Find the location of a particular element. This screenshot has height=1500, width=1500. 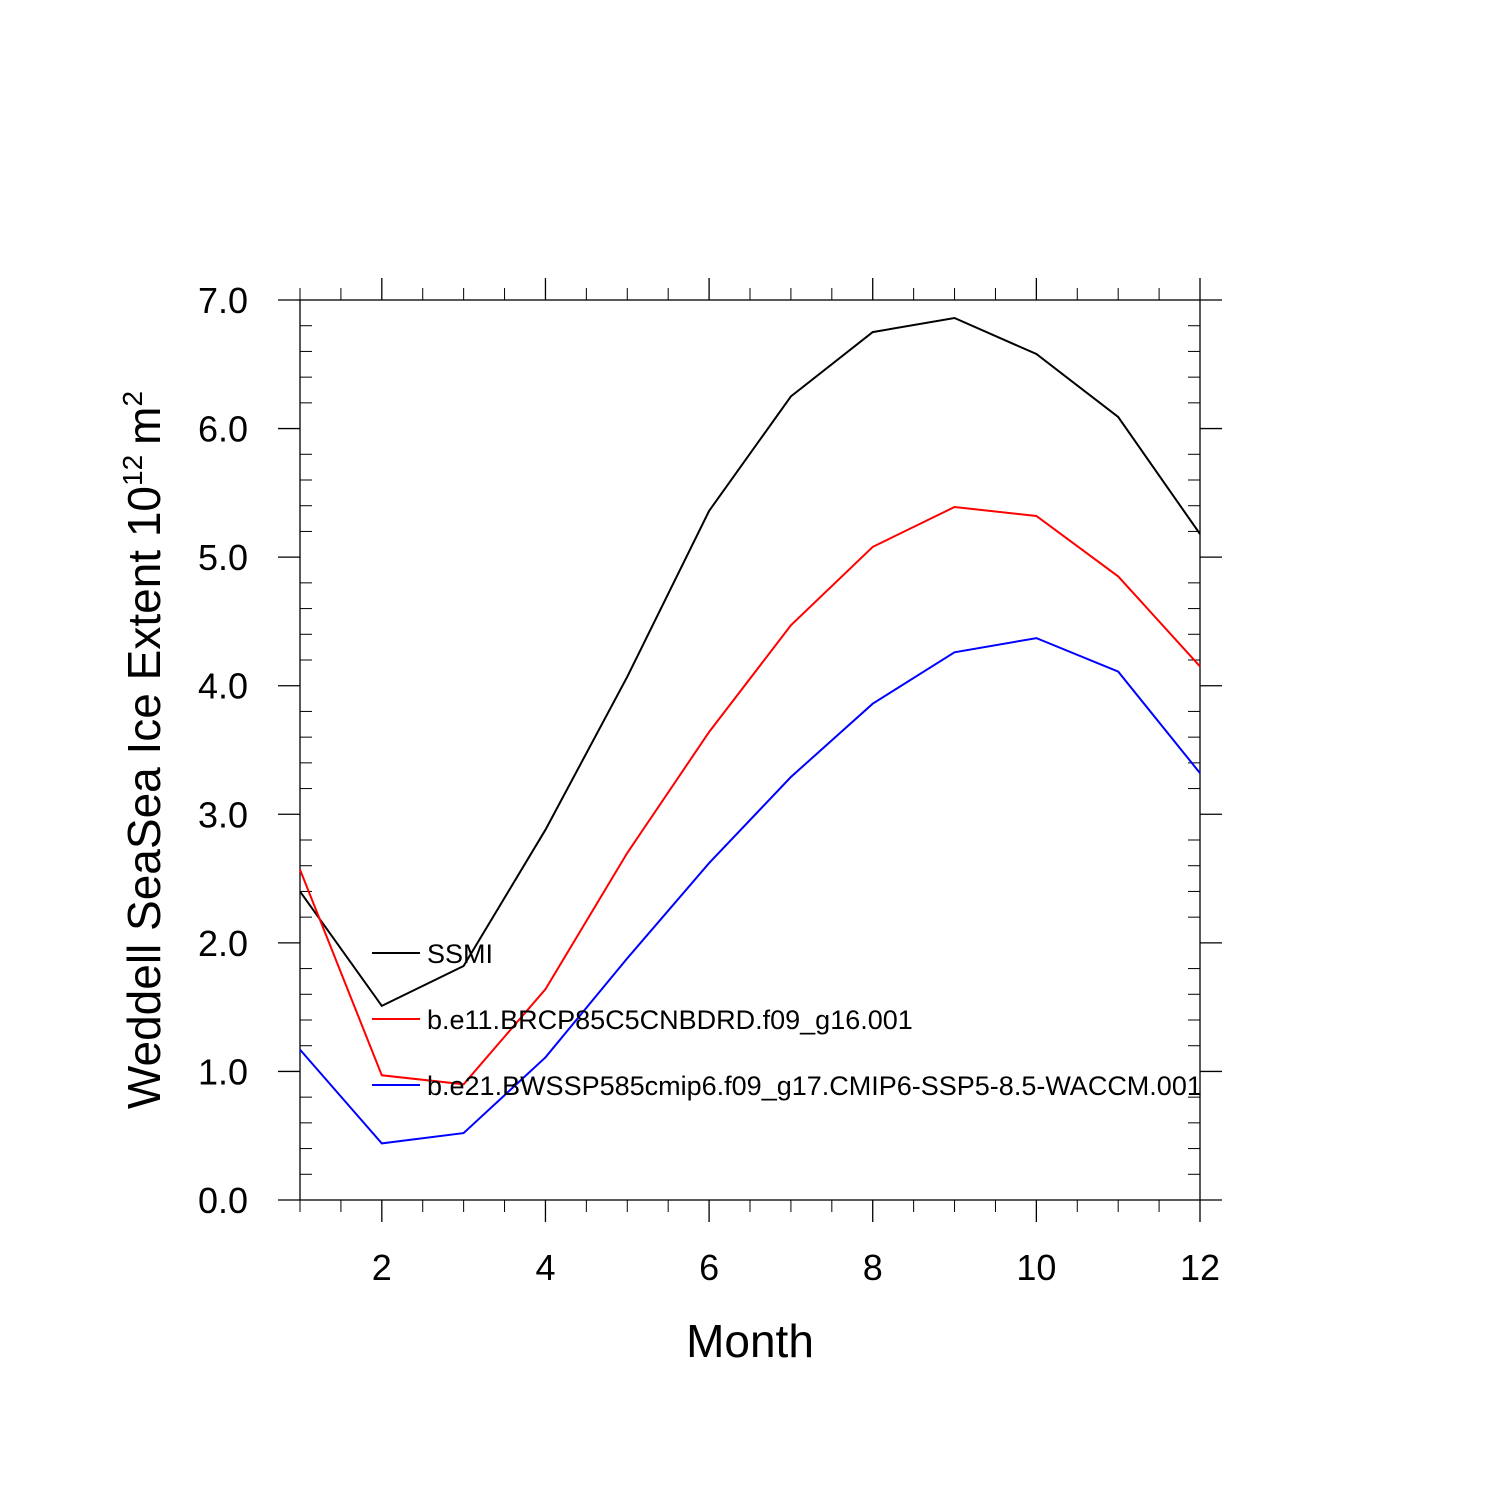

y-tick-label: 6.0 is located at coordinates (223, 429).